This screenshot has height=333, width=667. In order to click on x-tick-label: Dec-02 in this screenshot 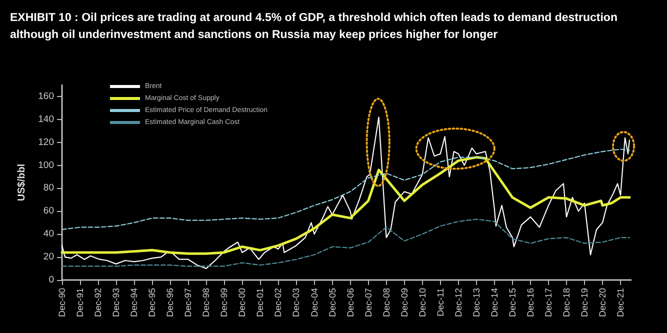, I will do `click(278, 303)`.